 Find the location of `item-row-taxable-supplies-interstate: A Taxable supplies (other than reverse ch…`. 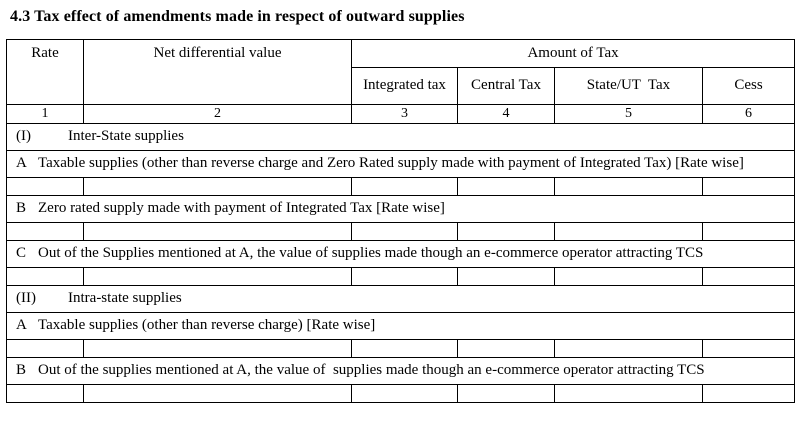

item-row-taxable-supplies-interstate: A Taxable supplies (other than reverse ch… is located at coordinates (400, 164).